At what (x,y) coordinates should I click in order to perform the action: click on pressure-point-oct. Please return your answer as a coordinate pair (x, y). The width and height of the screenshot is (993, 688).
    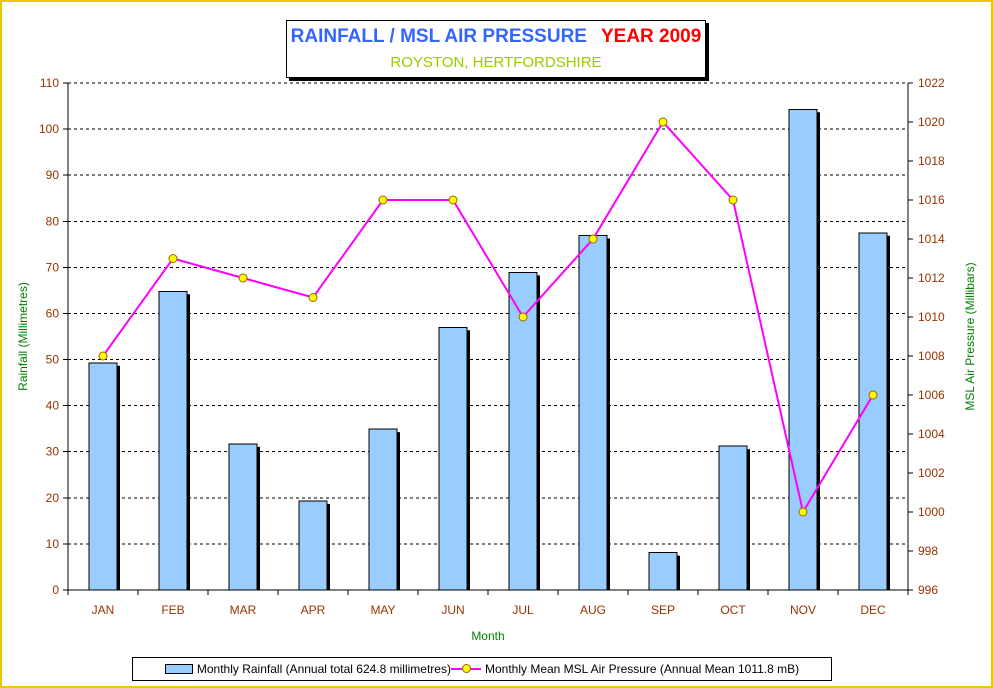
    Looking at the image, I should click on (733, 200).